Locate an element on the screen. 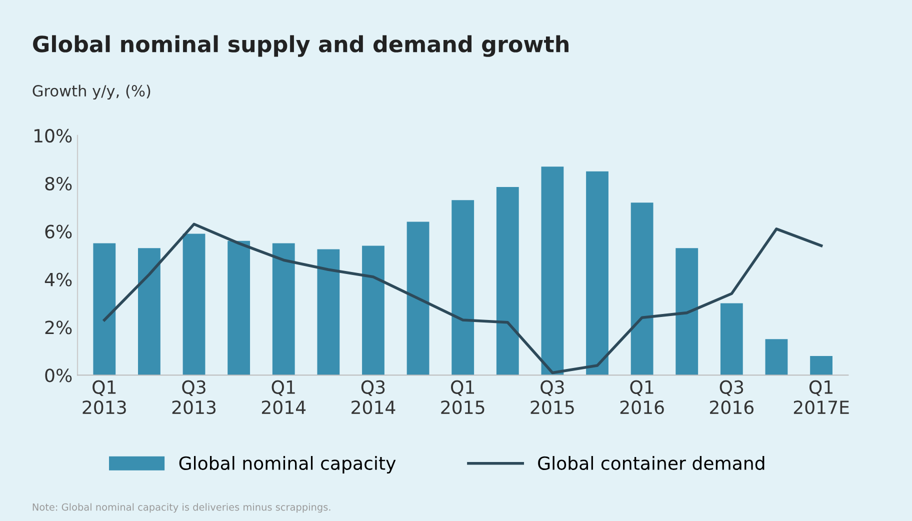 This screenshot has width=912, height=521. y-tick-label: 6% is located at coordinates (58, 231).